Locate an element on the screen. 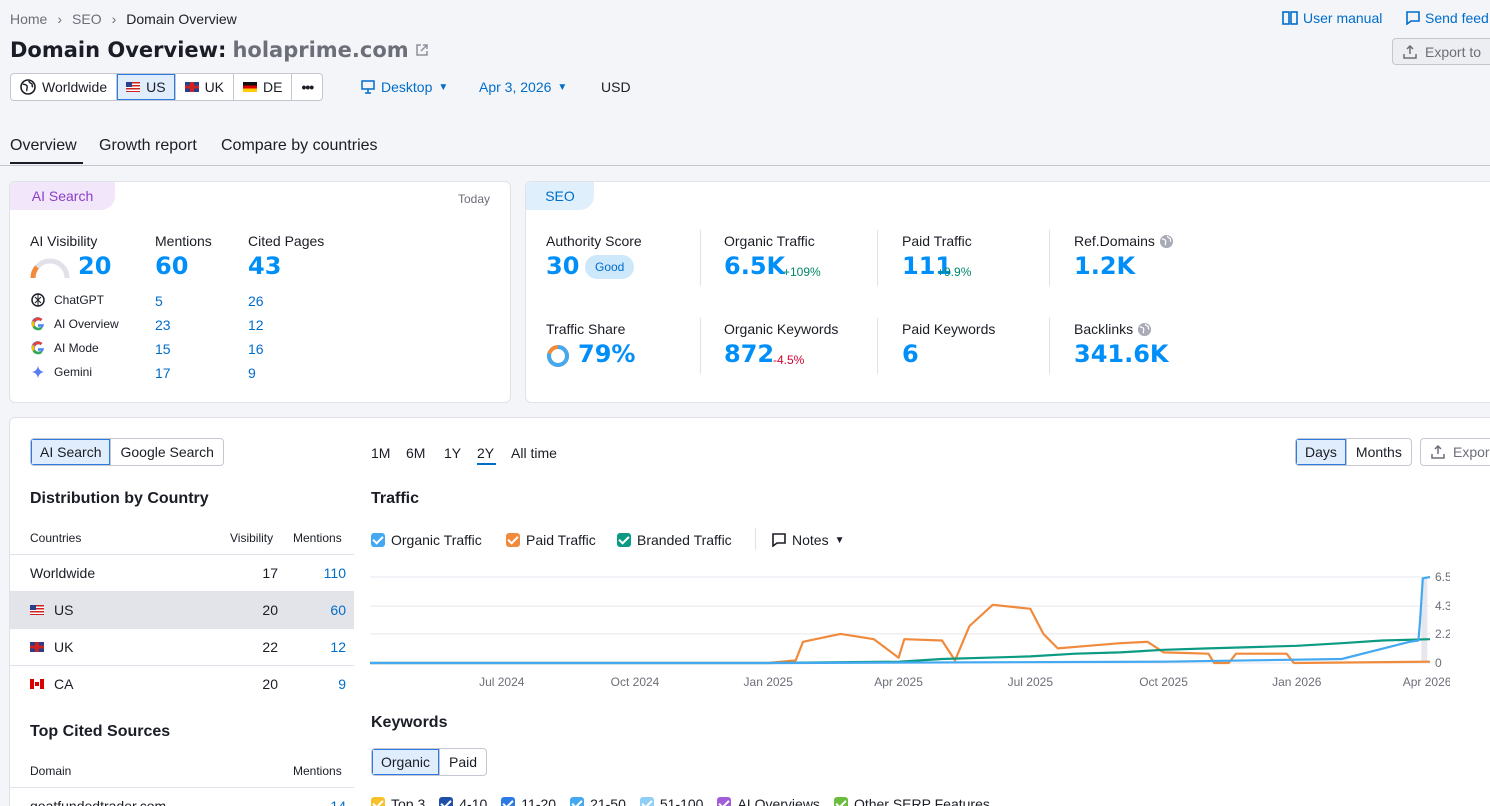  page-title-prefix: Domain Overview: is located at coordinates (118, 50).